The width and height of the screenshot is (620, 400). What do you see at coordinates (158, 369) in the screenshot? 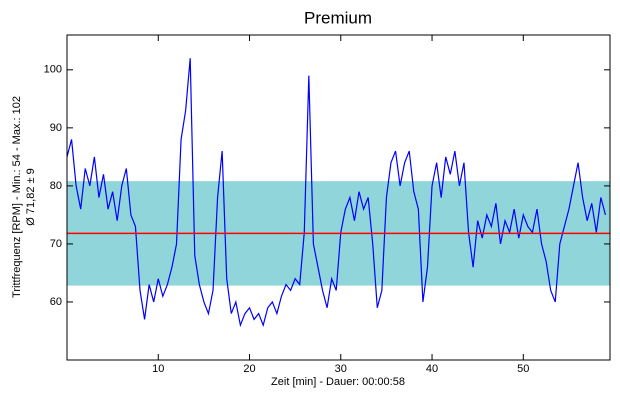
I see `x-tick-label: 10` at bounding box center [158, 369].